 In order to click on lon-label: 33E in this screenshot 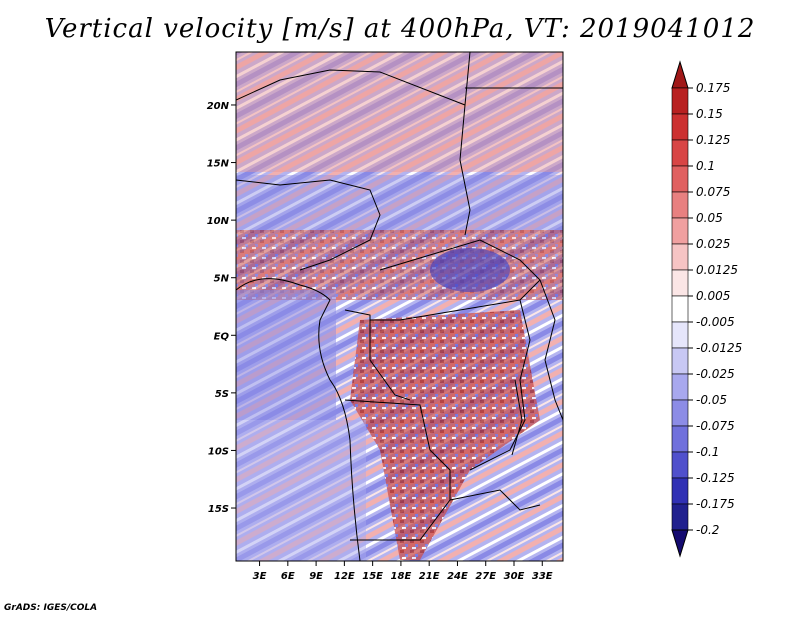, I will do `click(542, 576)`.